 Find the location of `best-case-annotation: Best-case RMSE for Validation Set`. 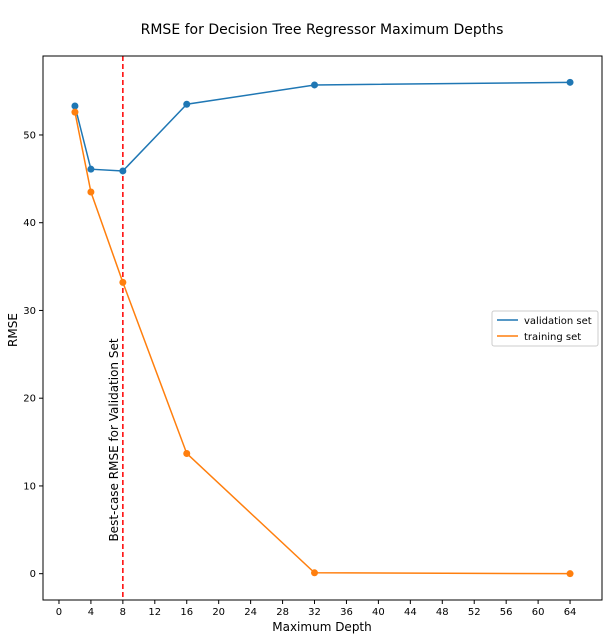

best-case-annotation: Best-case RMSE for Validation Set is located at coordinates (114, 439).